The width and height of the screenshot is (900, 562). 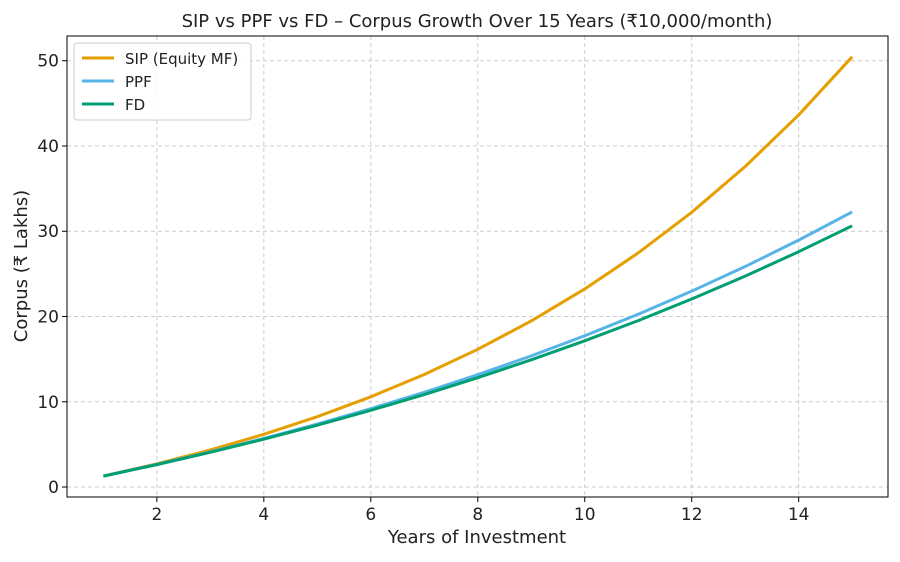 I want to click on x-tick-label: 8, so click(x=477, y=515).